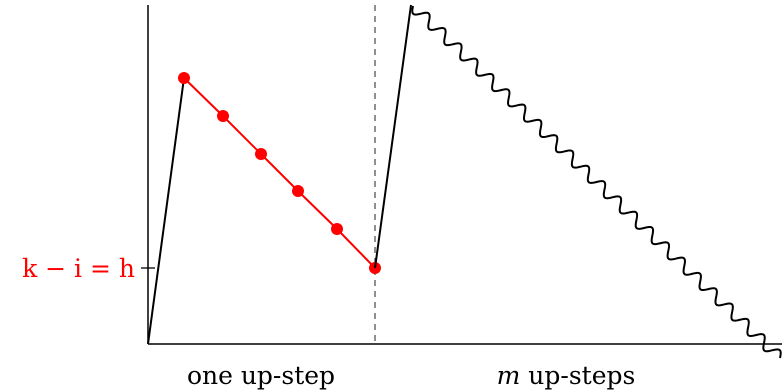  Describe the element at coordinates (509, 375) in the screenshot. I see `m-variable: m` at that location.